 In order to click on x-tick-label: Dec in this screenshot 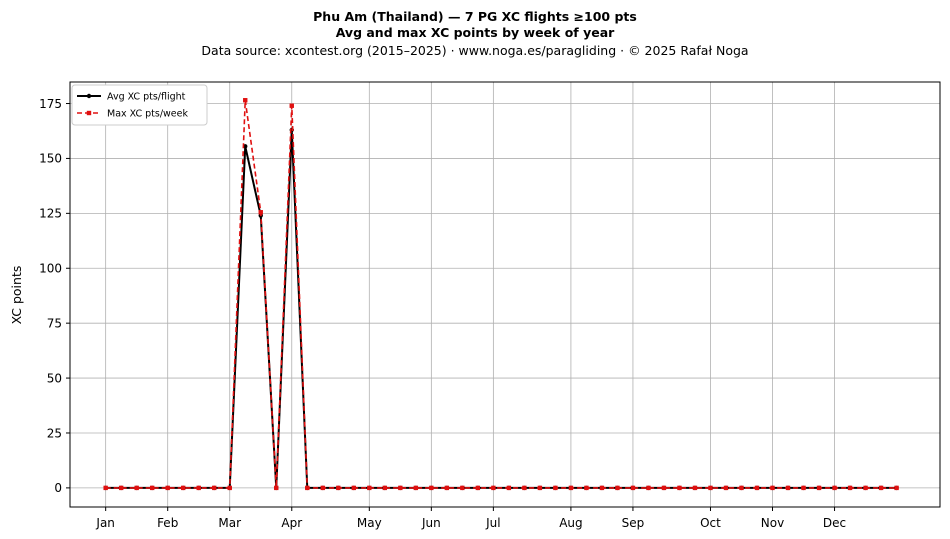, I will do `click(834, 523)`.